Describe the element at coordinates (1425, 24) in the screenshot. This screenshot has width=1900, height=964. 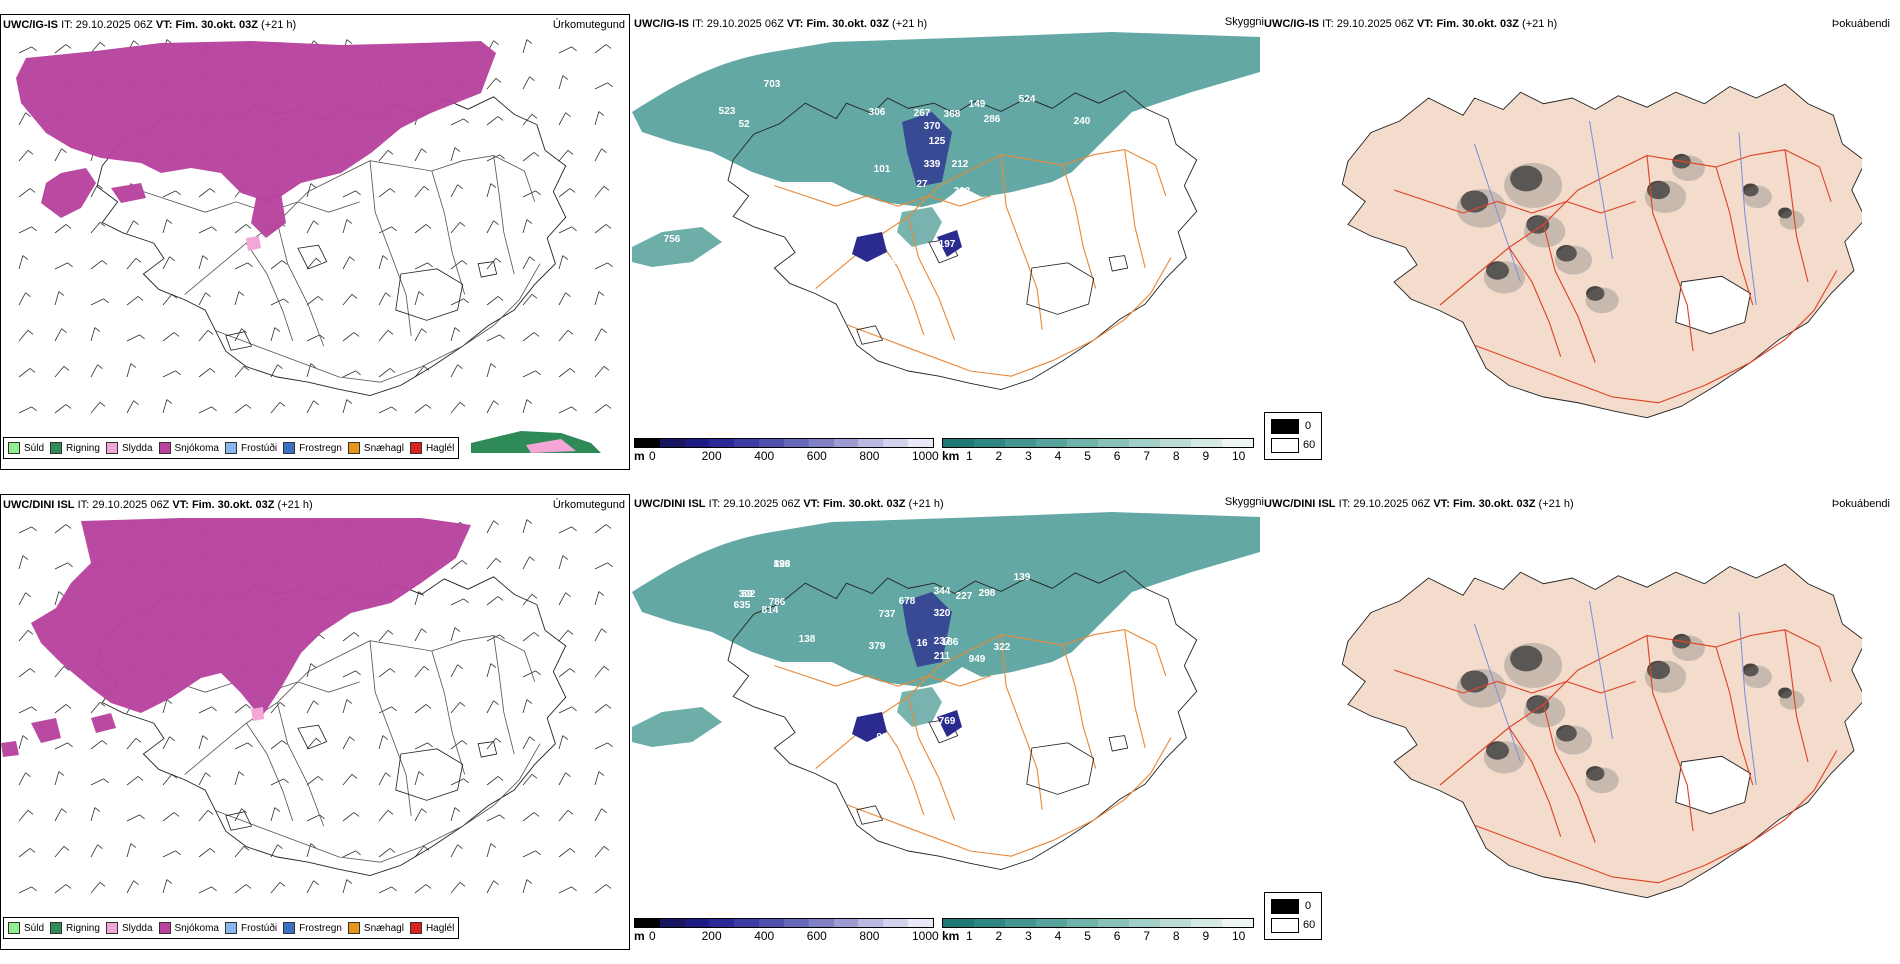
I see `vt-label: VT:` at that location.